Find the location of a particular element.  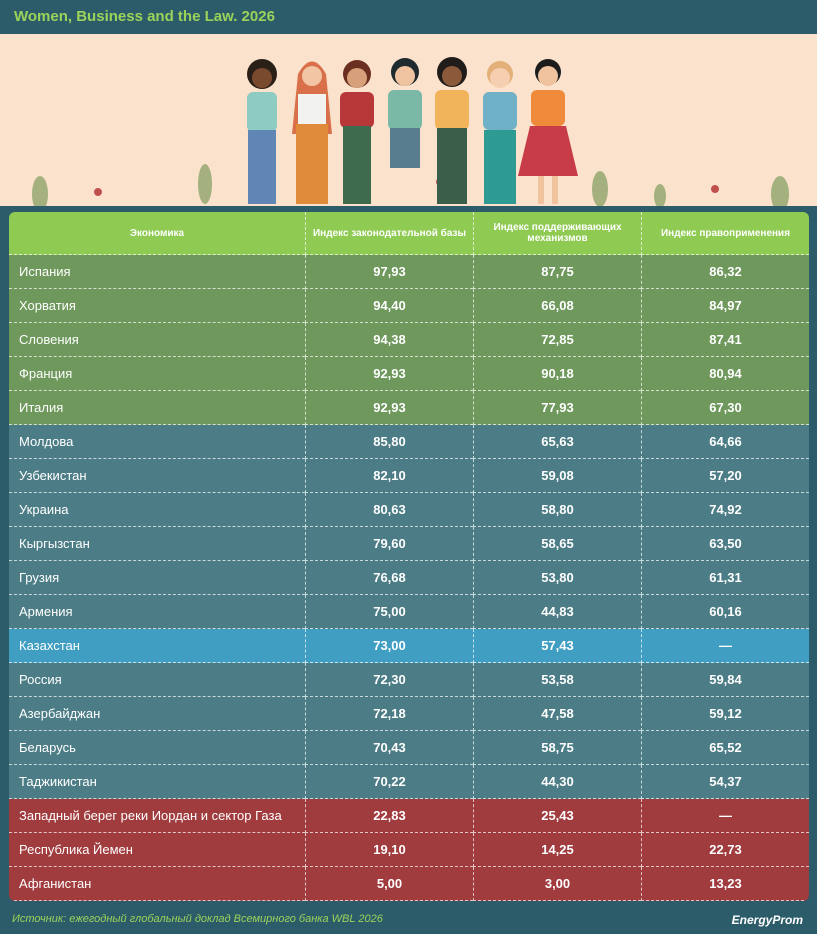

column-header: Индекс законодательной базы is located at coordinates (389, 233).